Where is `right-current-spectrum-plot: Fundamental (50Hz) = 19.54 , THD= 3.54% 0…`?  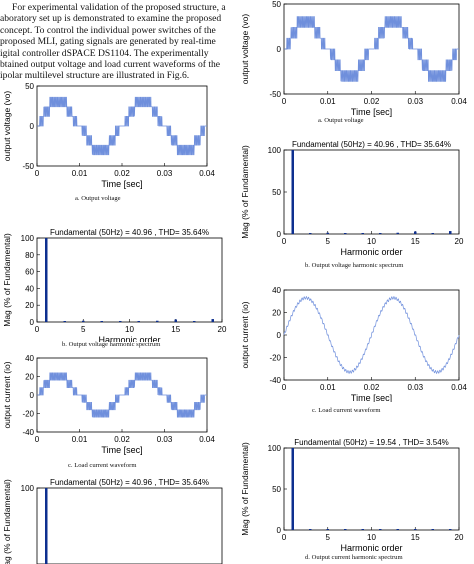
right-current-spectrum-plot: Fundamental (50Hz) = 19.54 , THD= 3.54% 0… is located at coordinates (352, 495).